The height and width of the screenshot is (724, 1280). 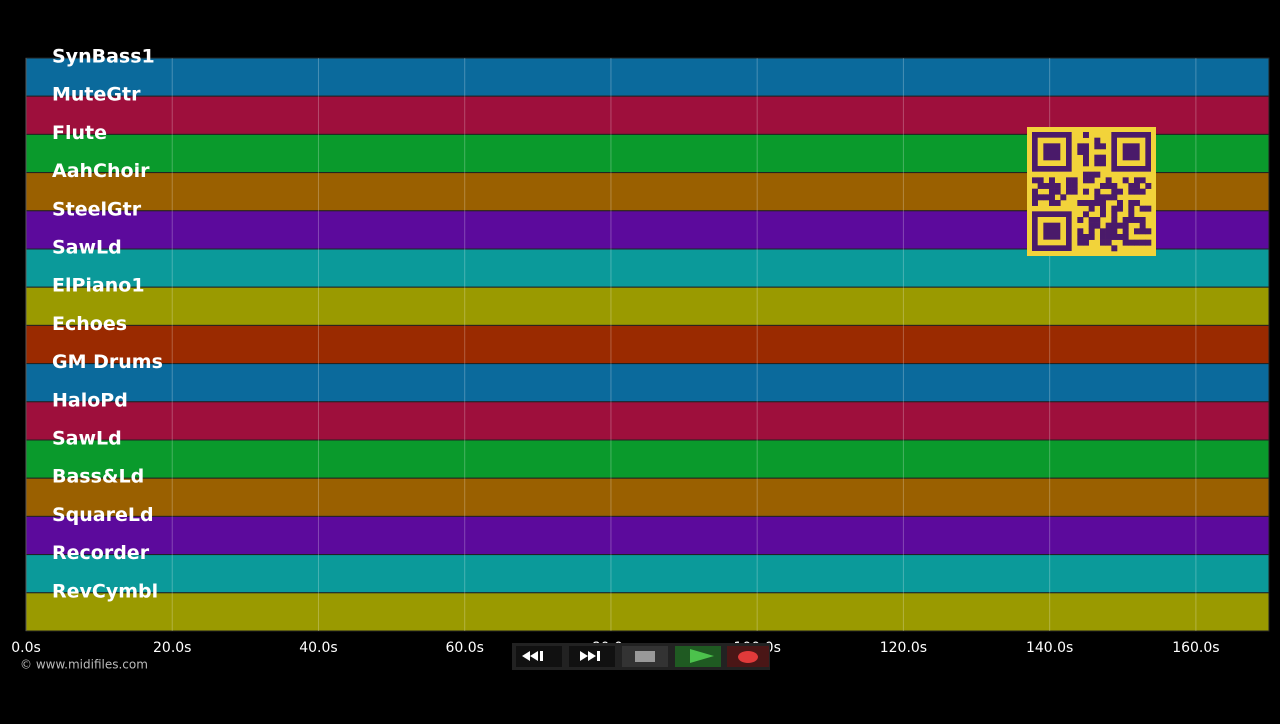 I want to click on record-icon, so click(x=748, y=657).